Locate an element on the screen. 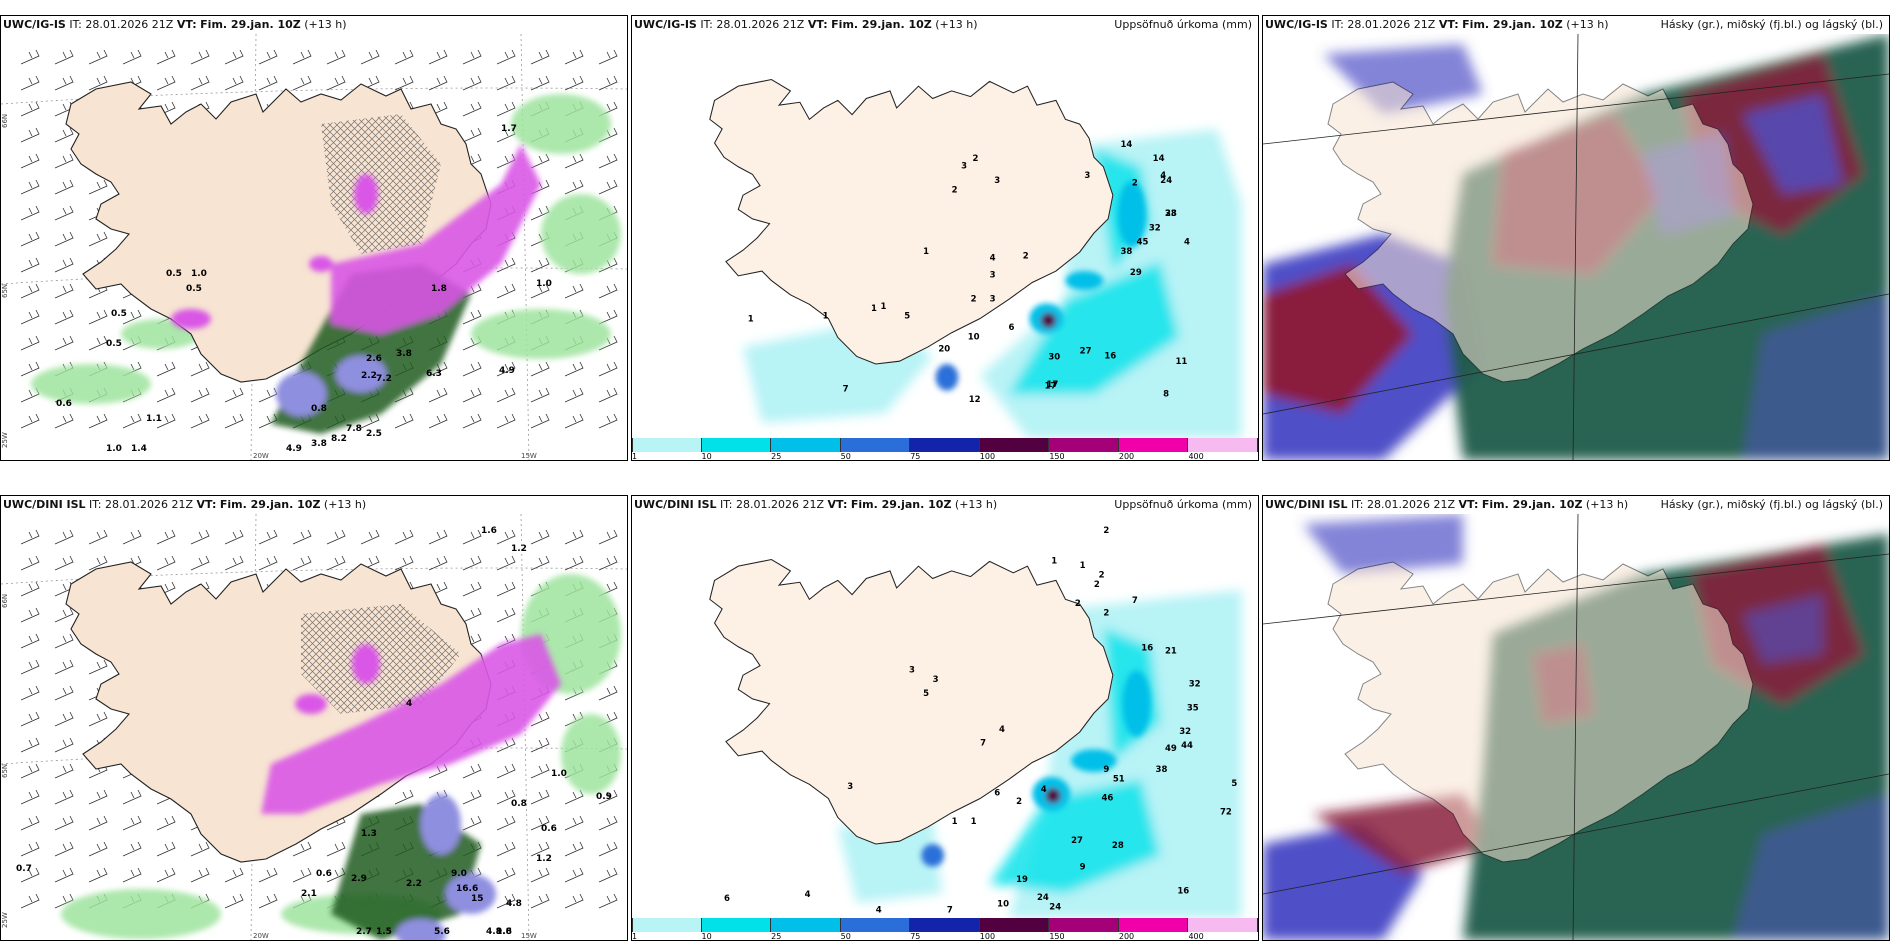  panel-right-title: Uppsöfnuð úrkoma (mm) is located at coordinates (1183, 504).